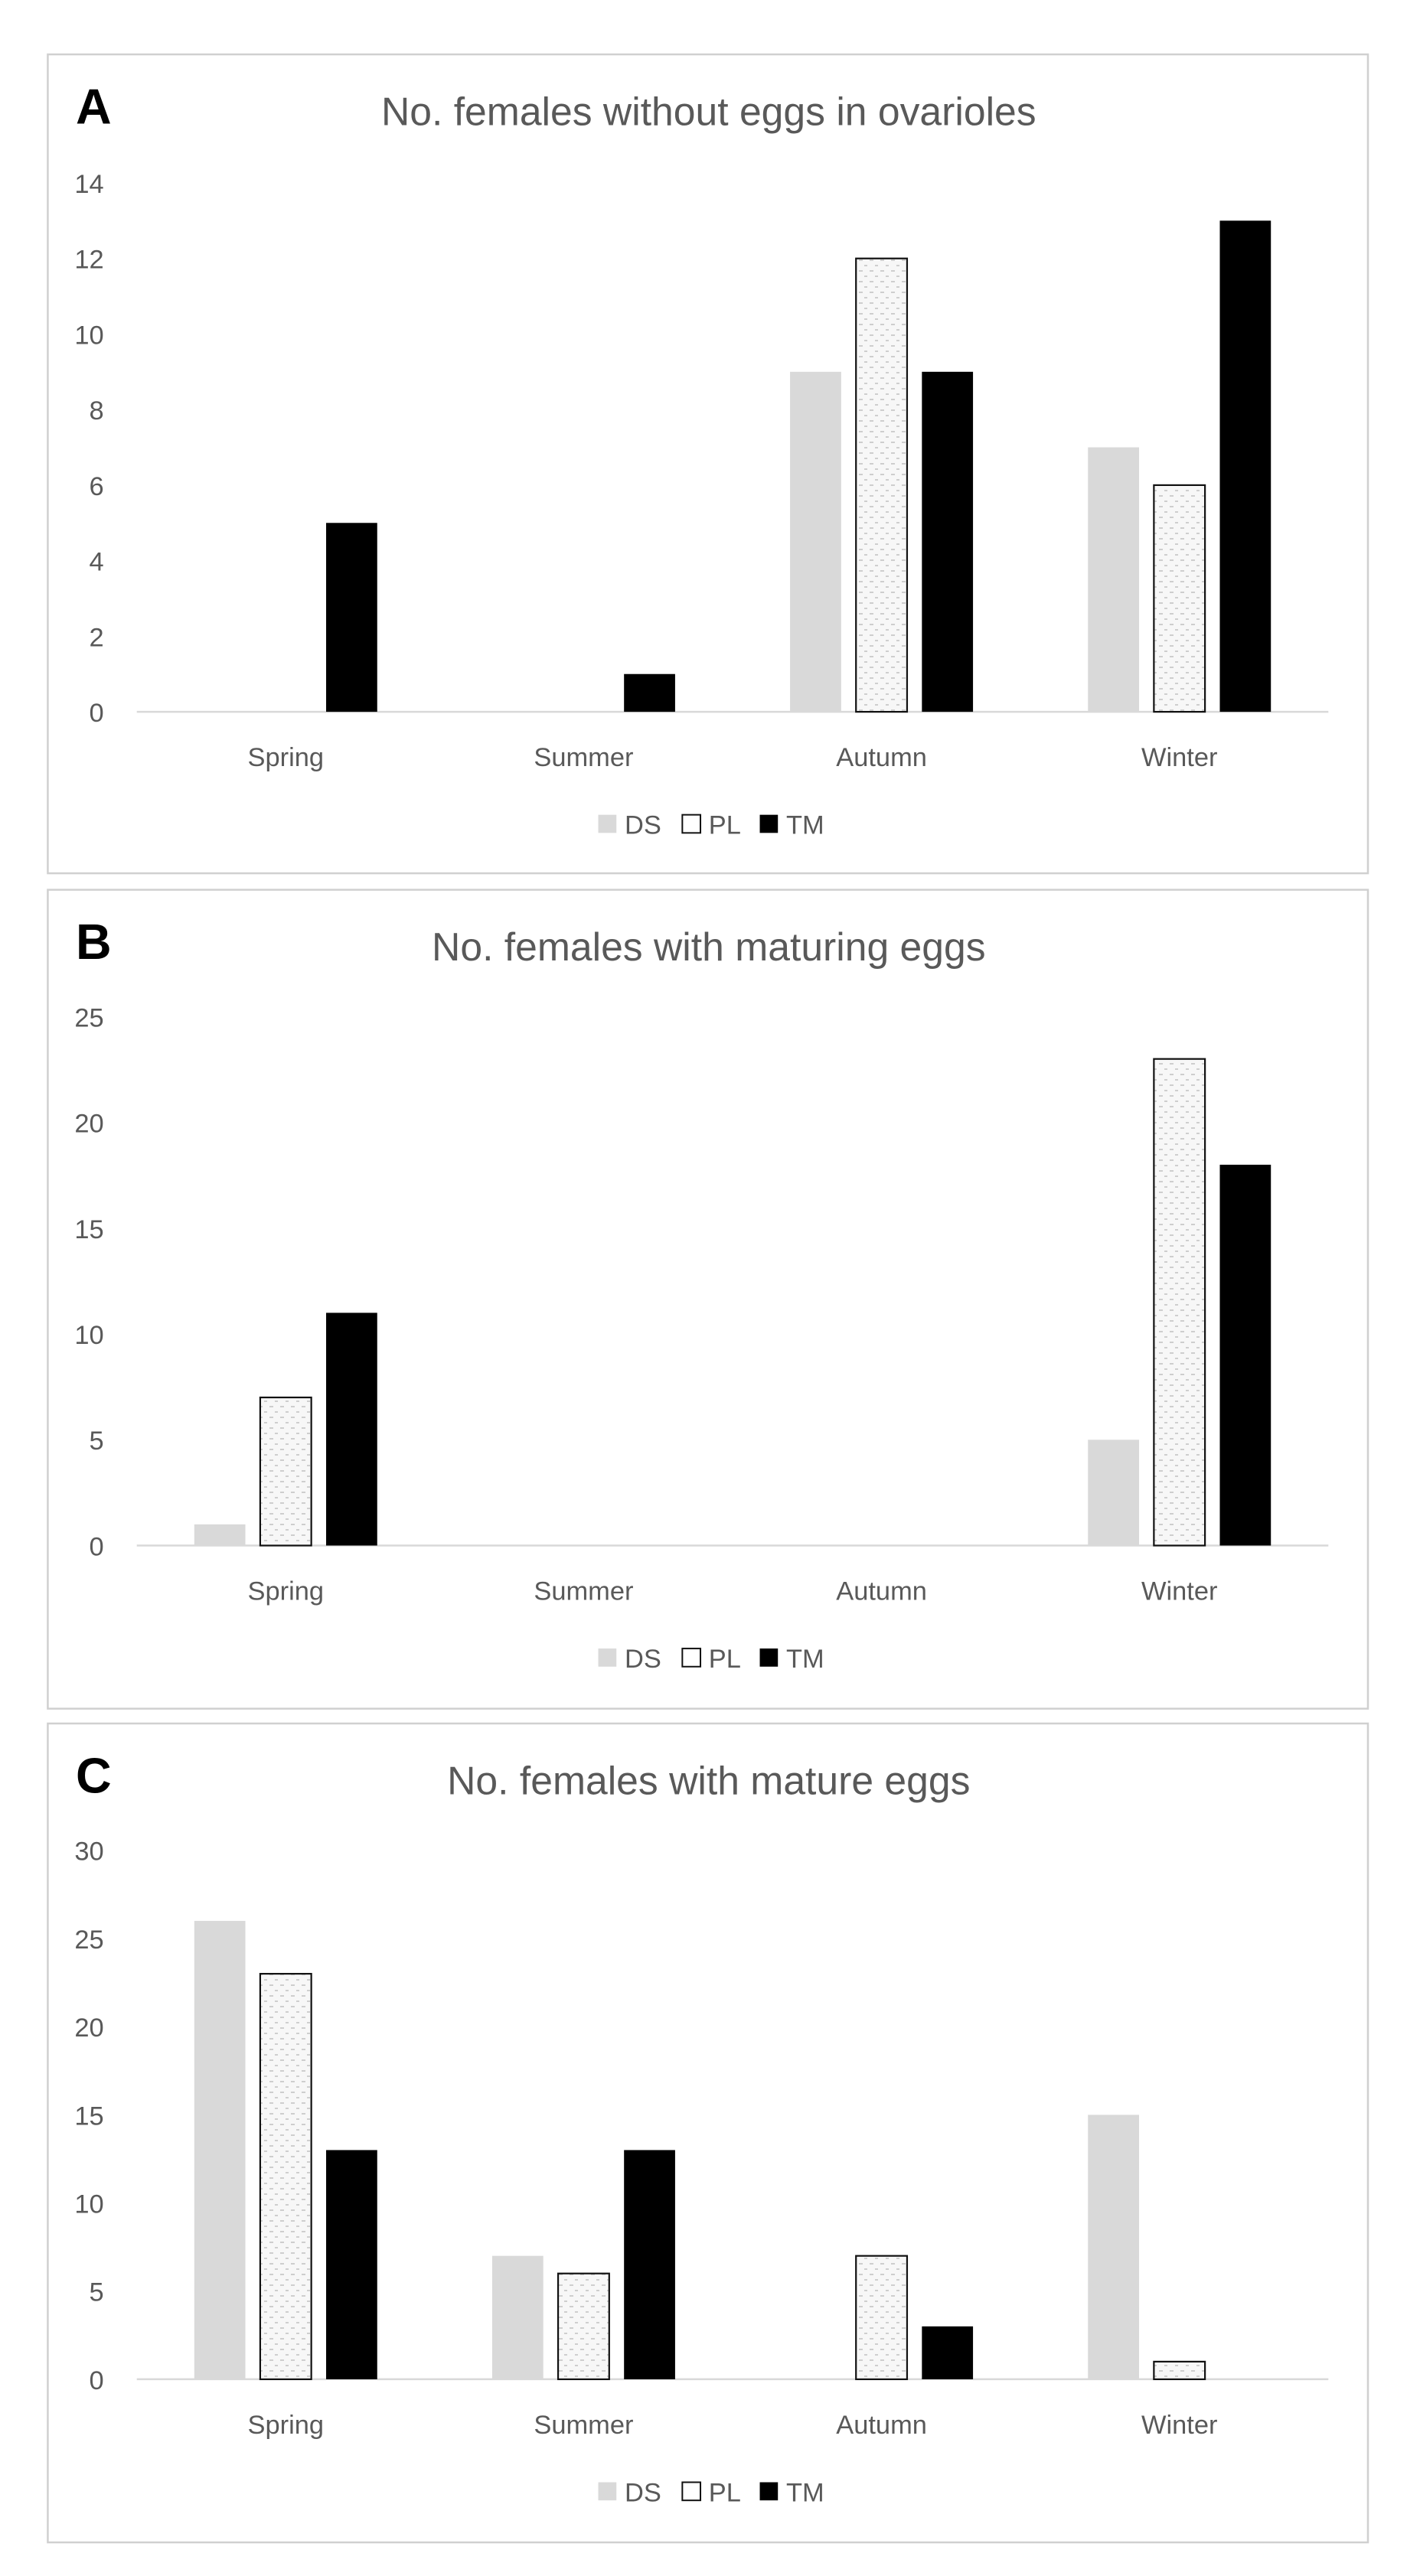 The width and height of the screenshot is (1420, 2576). I want to click on bar-ds-autumn, so click(816, 541).